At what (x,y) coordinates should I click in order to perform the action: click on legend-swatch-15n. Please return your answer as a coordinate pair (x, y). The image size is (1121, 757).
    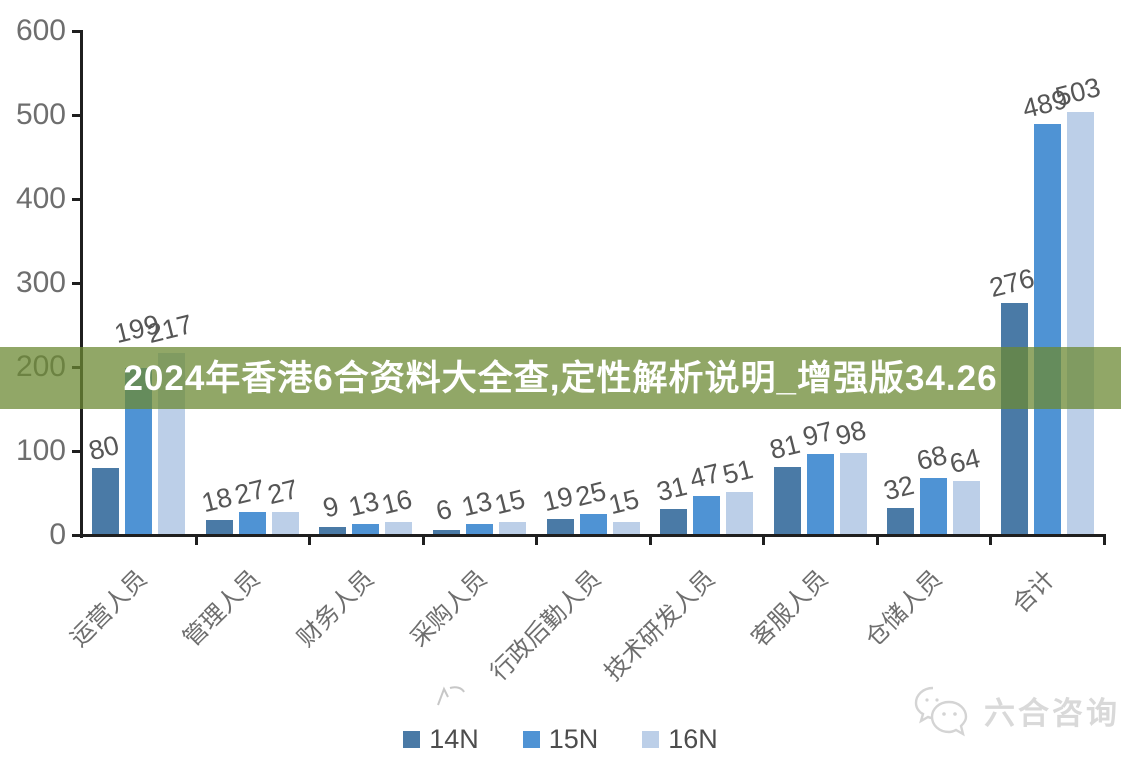
    Looking at the image, I should click on (531, 739).